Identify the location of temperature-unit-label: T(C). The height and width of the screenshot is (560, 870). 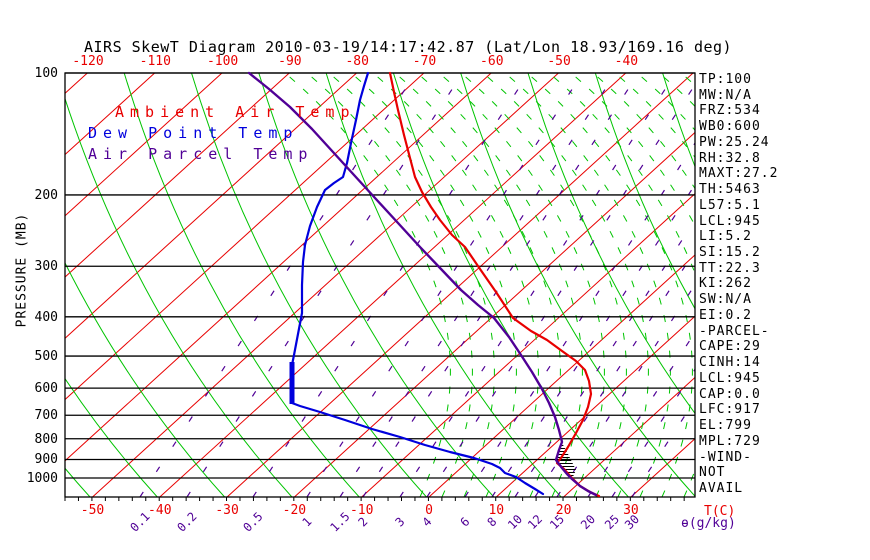
(720, 511).